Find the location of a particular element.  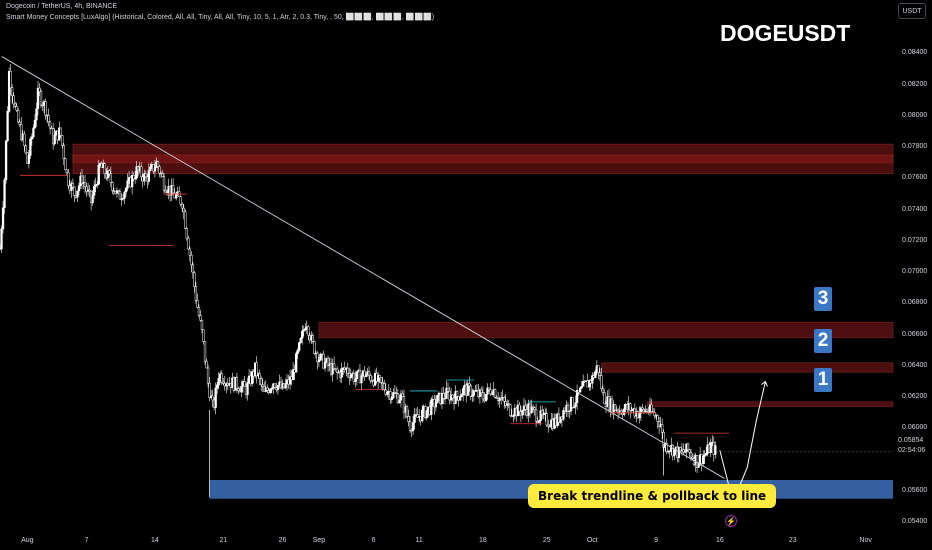

y-tick-label: 0.06200 is located at coordinates (915, 397).